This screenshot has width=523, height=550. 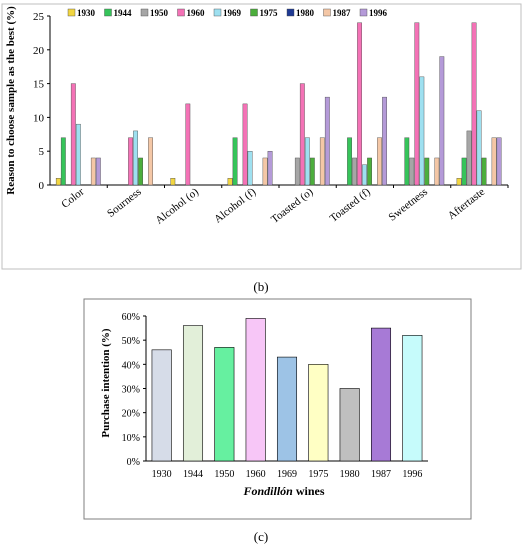 What do you see at coordinates (162, 474) in the screenshot?
I see `chart-c-xtick-label: 1930` at bounding box center [162, 474].